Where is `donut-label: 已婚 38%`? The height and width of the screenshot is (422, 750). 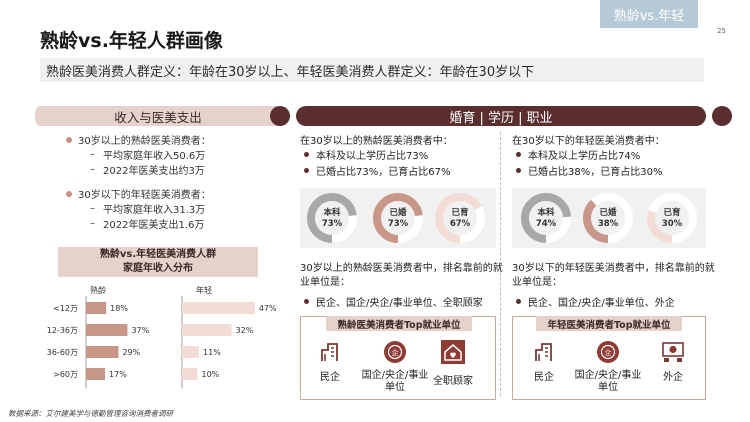 donut-label: 已婚 38% is located at coordinates (608, 219).